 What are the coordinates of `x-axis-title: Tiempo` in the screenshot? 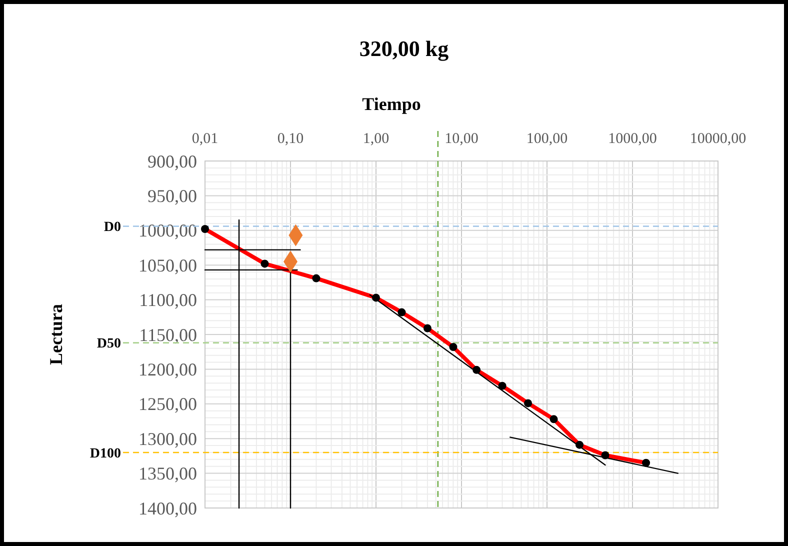 It's located at (391, 104).